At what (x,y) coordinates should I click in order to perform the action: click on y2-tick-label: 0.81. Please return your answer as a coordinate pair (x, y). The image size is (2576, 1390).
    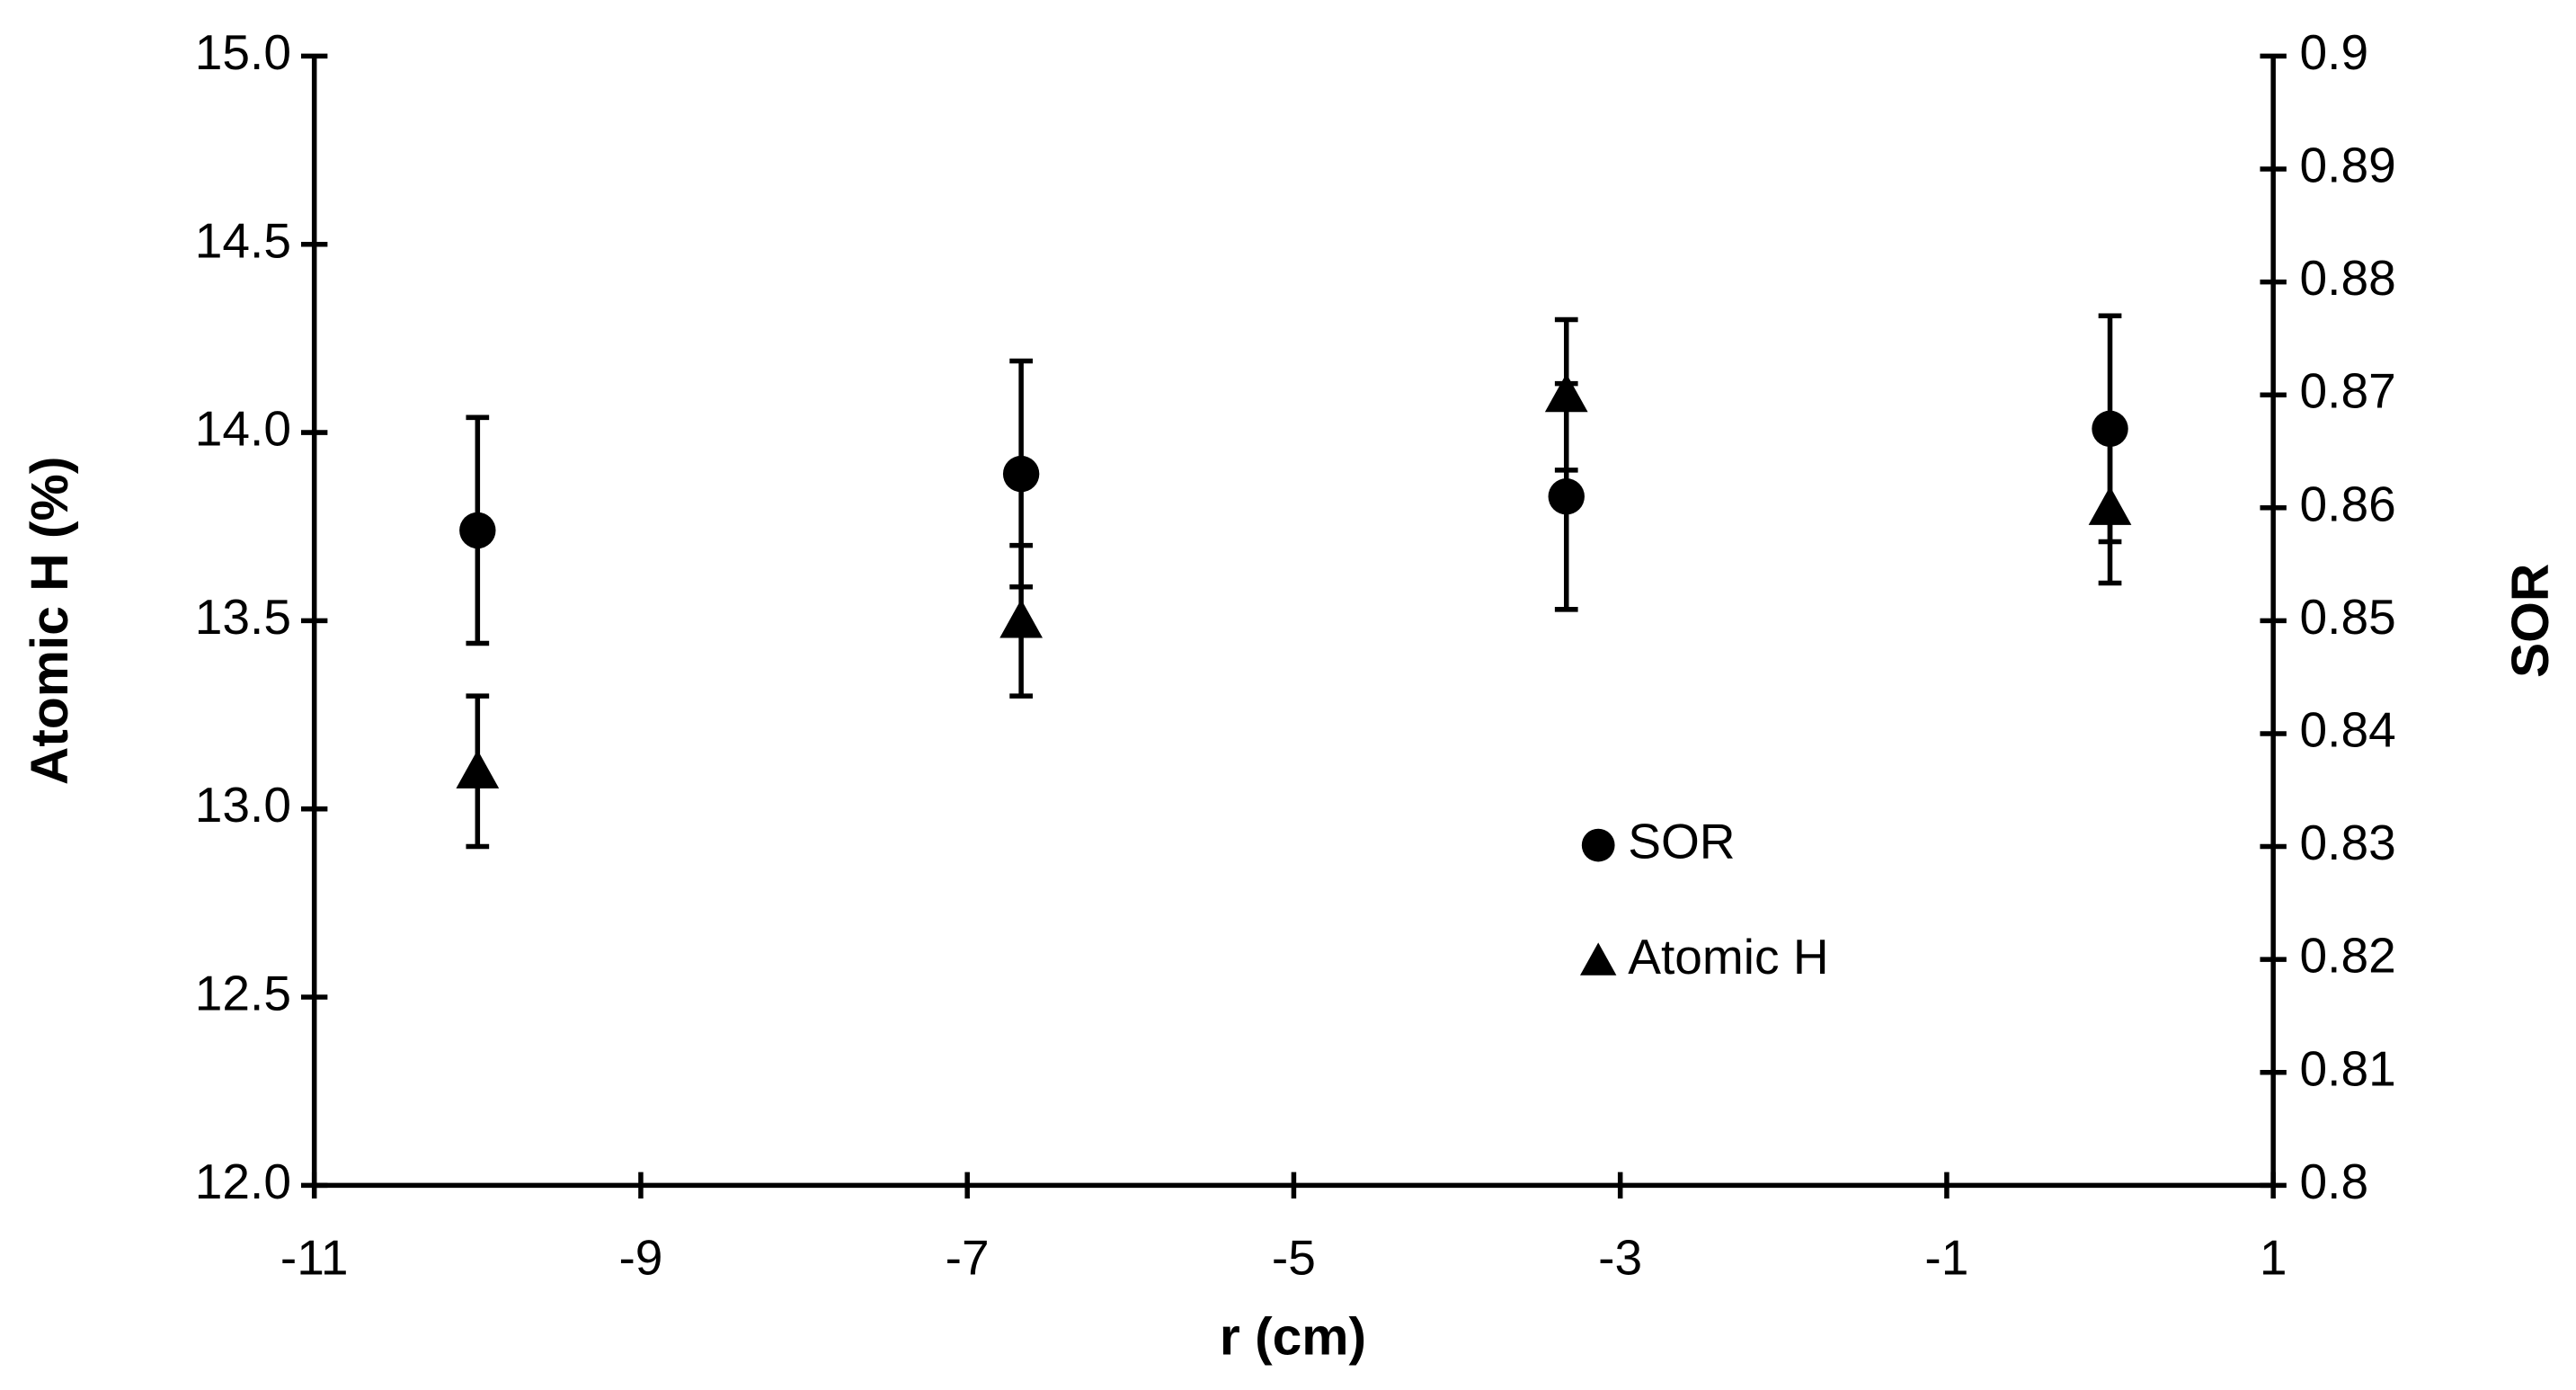
    Looking at the image, I should click on (2348, 1068).